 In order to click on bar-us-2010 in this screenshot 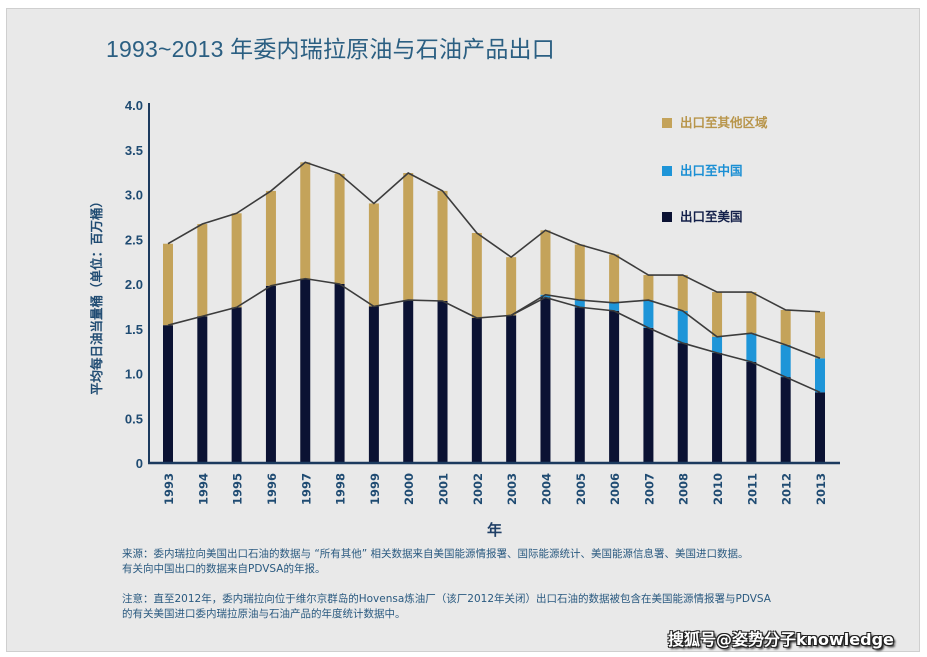, I will do `click(717, 407)`.